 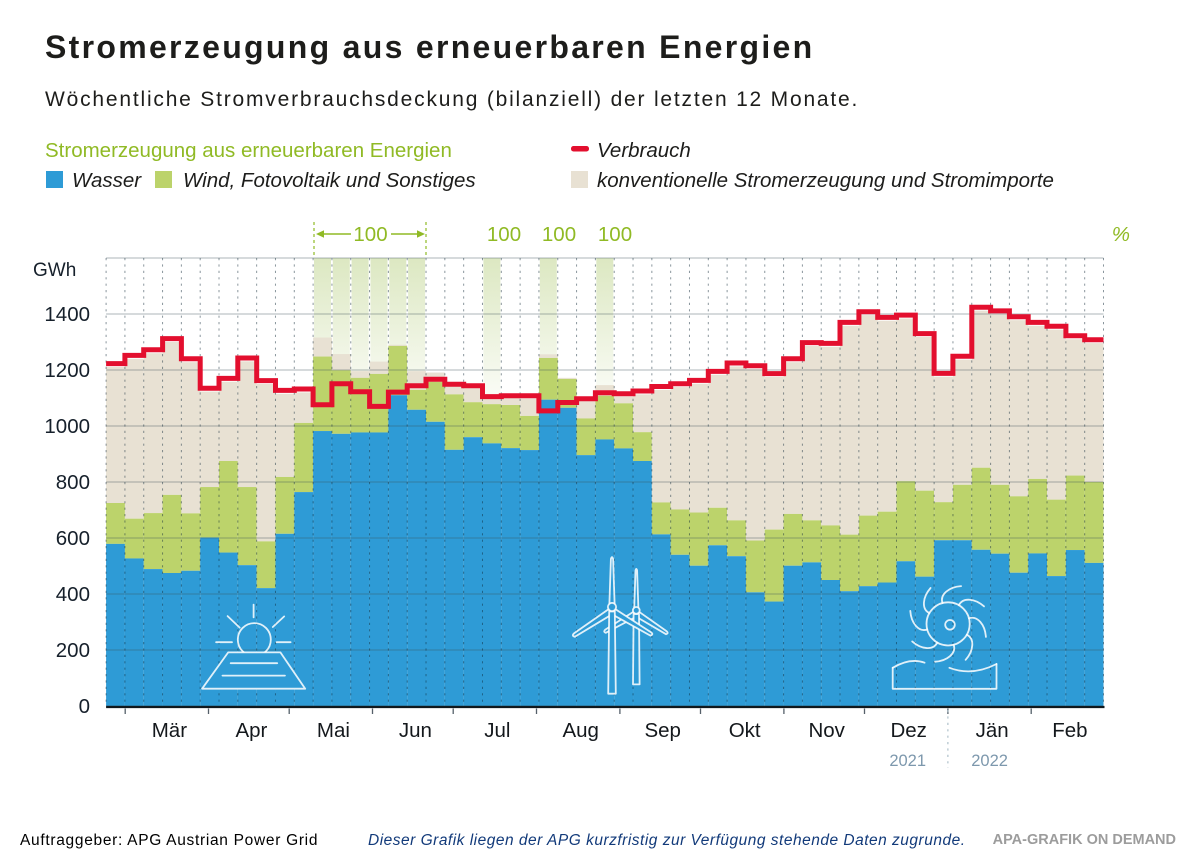 What do you see at coordinates (992, 730) in the screenshot?
I see `svg-text: Jän` at bounding box center [992, 730].